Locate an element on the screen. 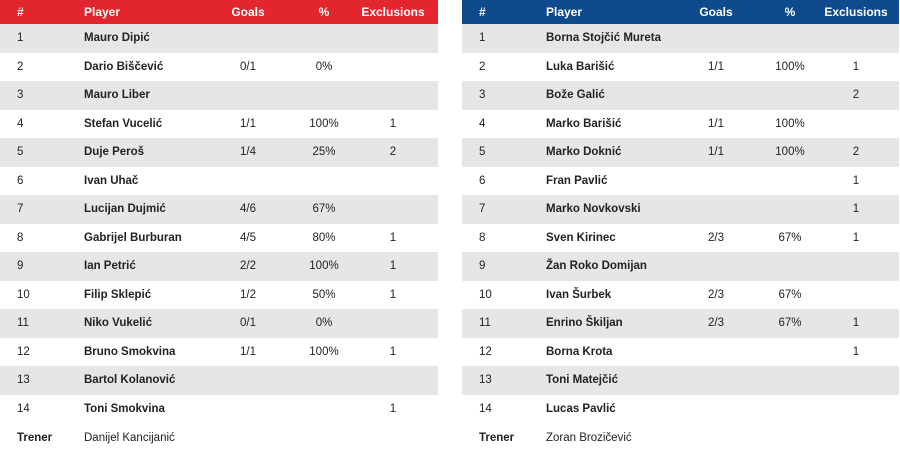 The height and width of the screenshot is (453, 900). table-row: 14 Lucas Pavlić is located at coordinates (680, 409).